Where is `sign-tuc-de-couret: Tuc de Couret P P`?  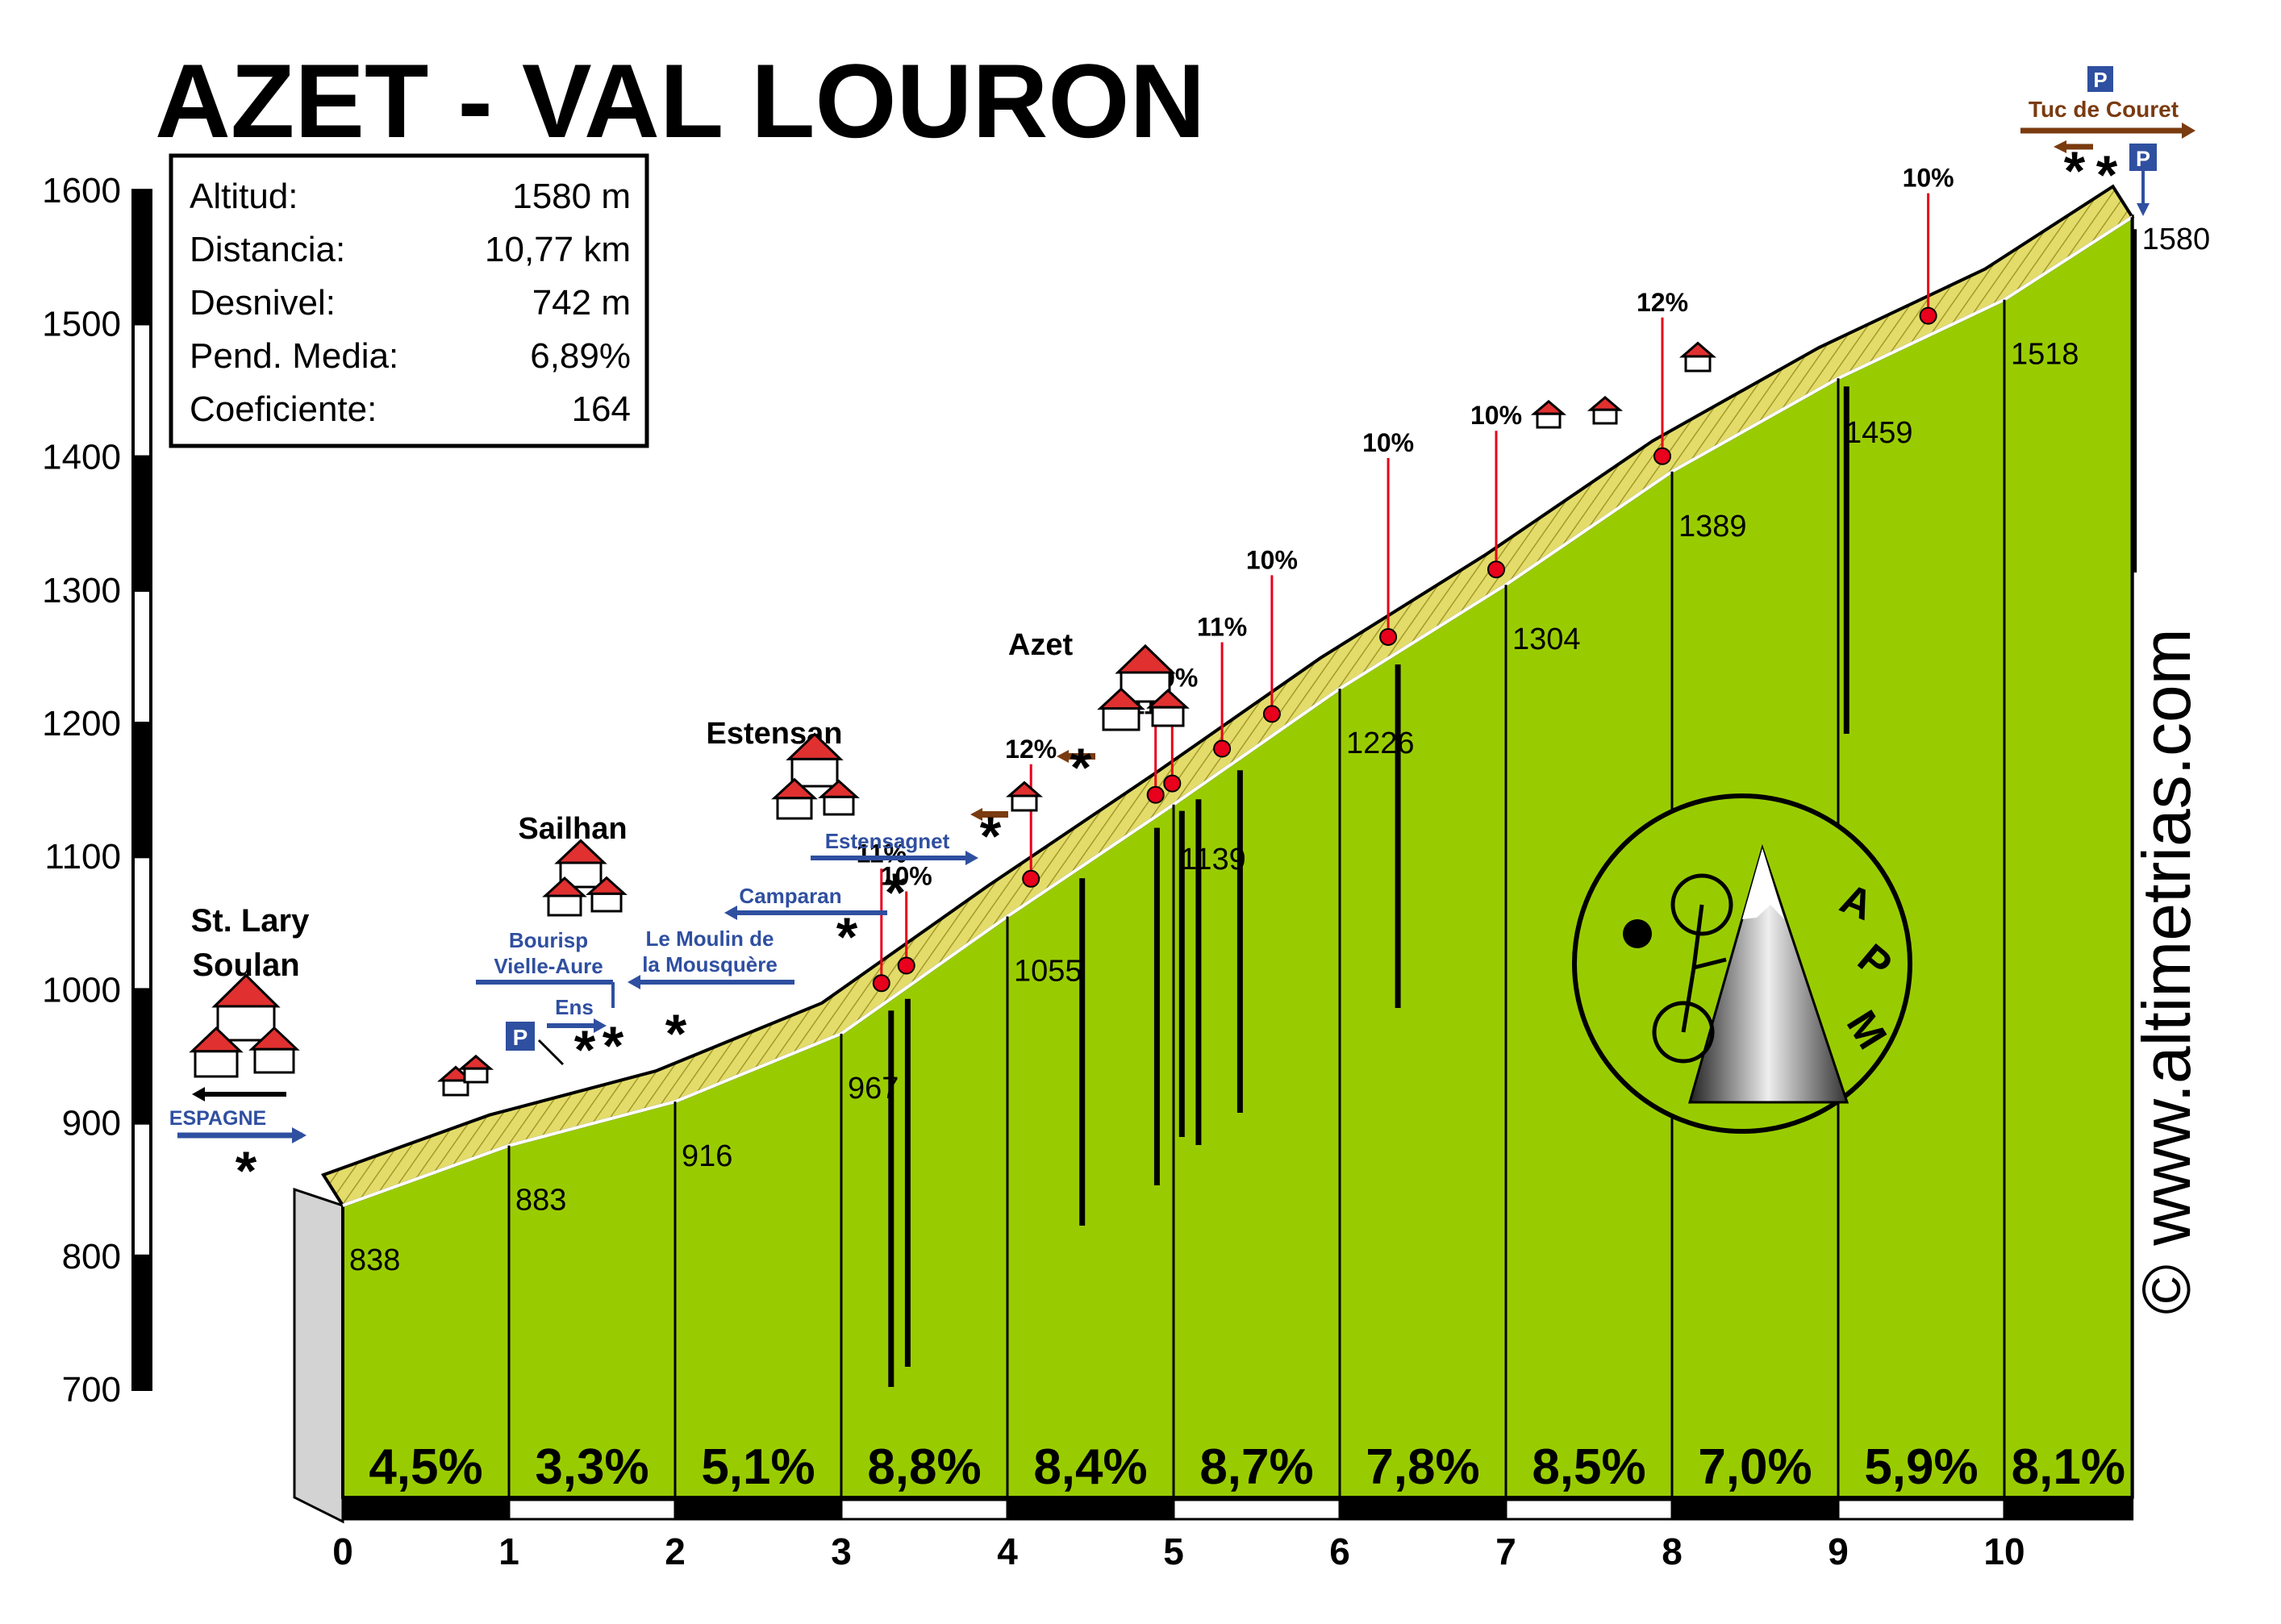
sign-tuc-de-couret: Tuc de Couret P P is located at coordinates (2108, 141).